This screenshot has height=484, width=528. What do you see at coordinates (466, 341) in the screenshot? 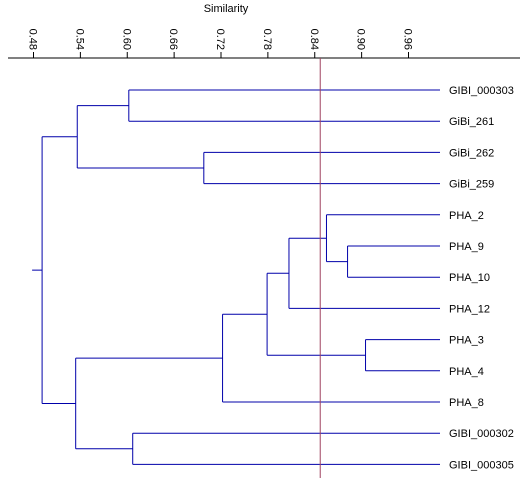
I see `leaf-label: PHA_3` at bounding box center [466, 341].